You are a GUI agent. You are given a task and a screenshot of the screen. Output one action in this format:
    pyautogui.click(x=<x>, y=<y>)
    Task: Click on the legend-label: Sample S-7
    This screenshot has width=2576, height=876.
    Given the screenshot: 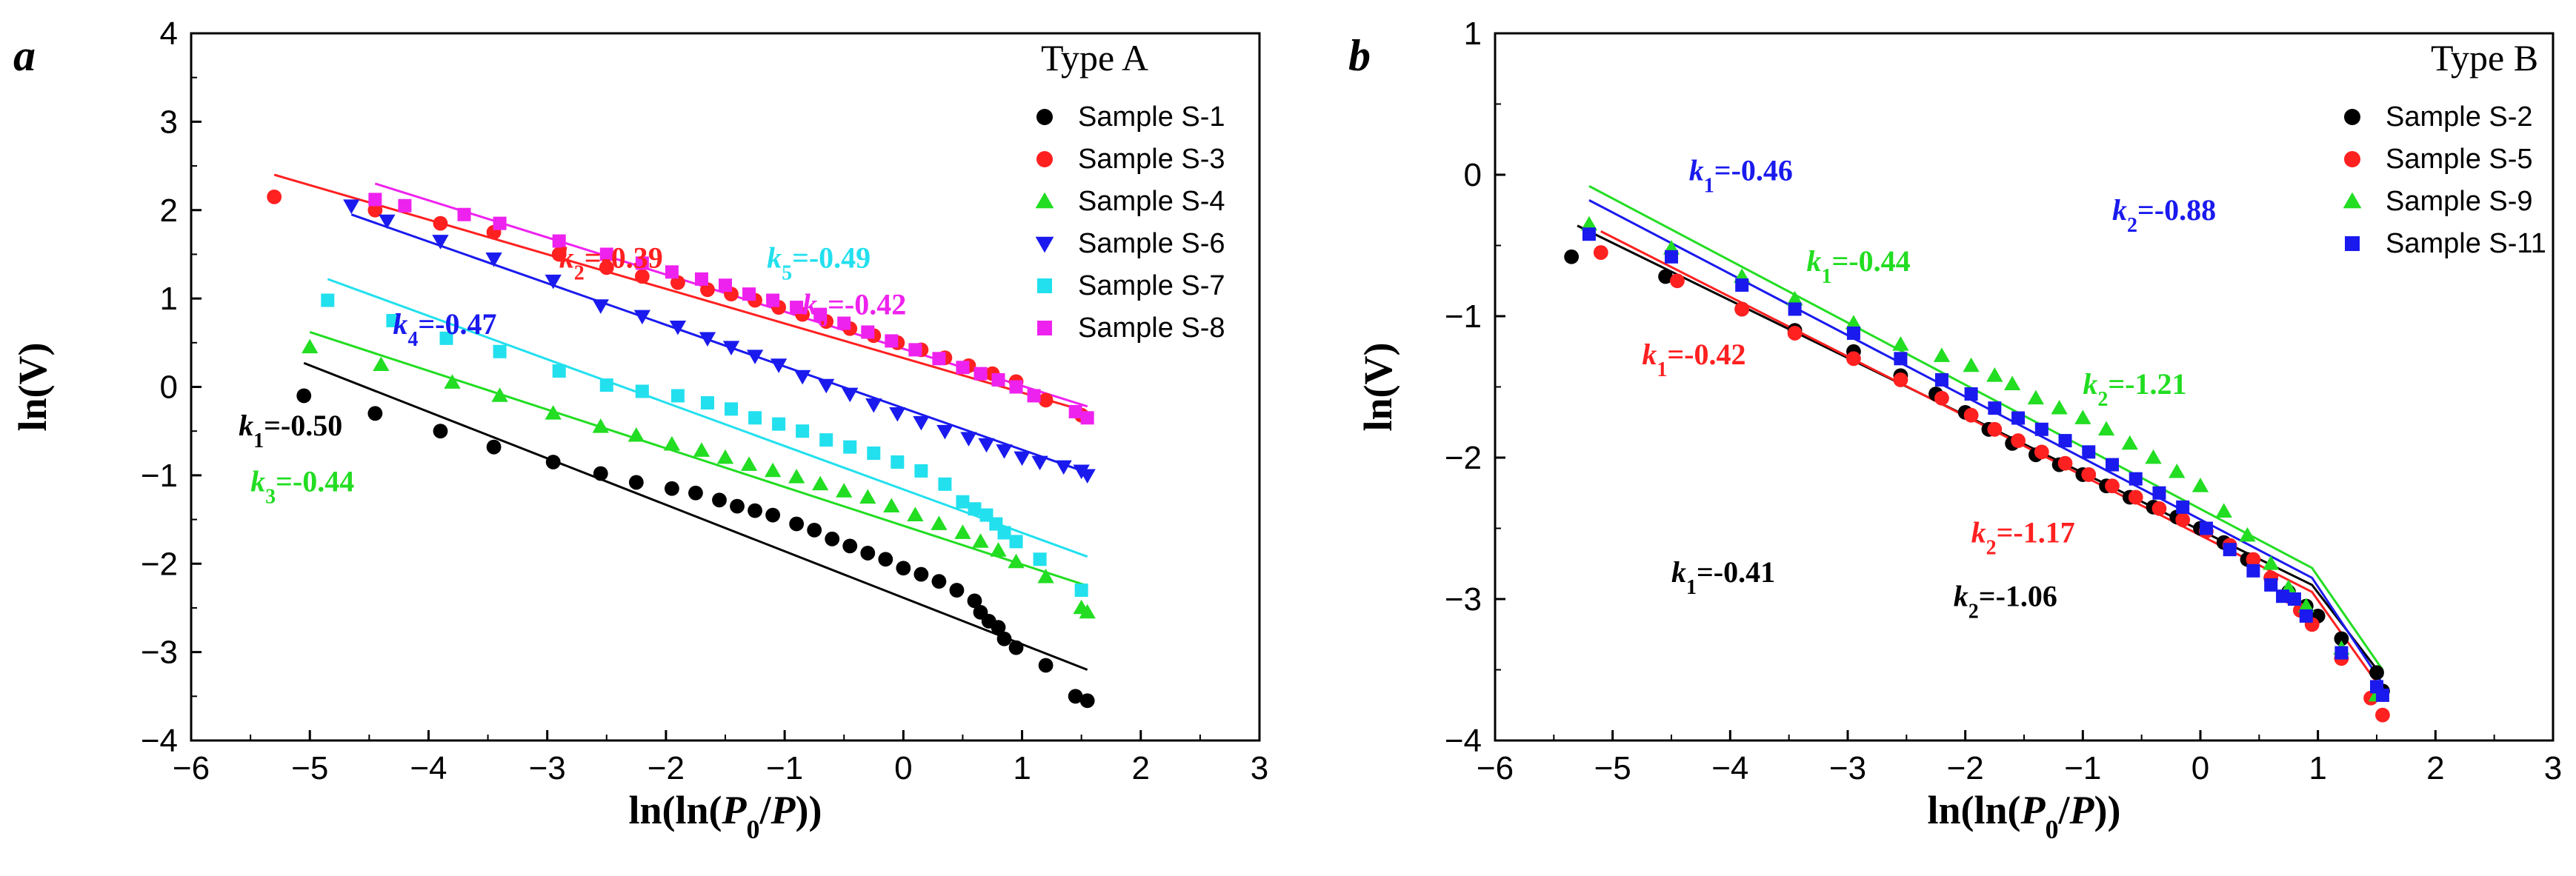 What is the action you would take?
    pyautogui.click(x=1151, y=286)
    